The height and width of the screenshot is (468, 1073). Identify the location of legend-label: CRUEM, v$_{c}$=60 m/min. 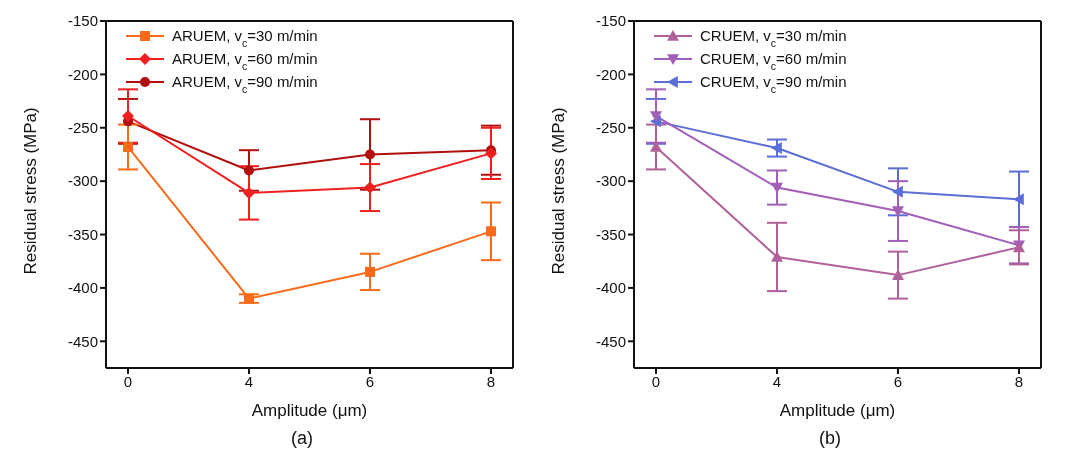
(773, 60).